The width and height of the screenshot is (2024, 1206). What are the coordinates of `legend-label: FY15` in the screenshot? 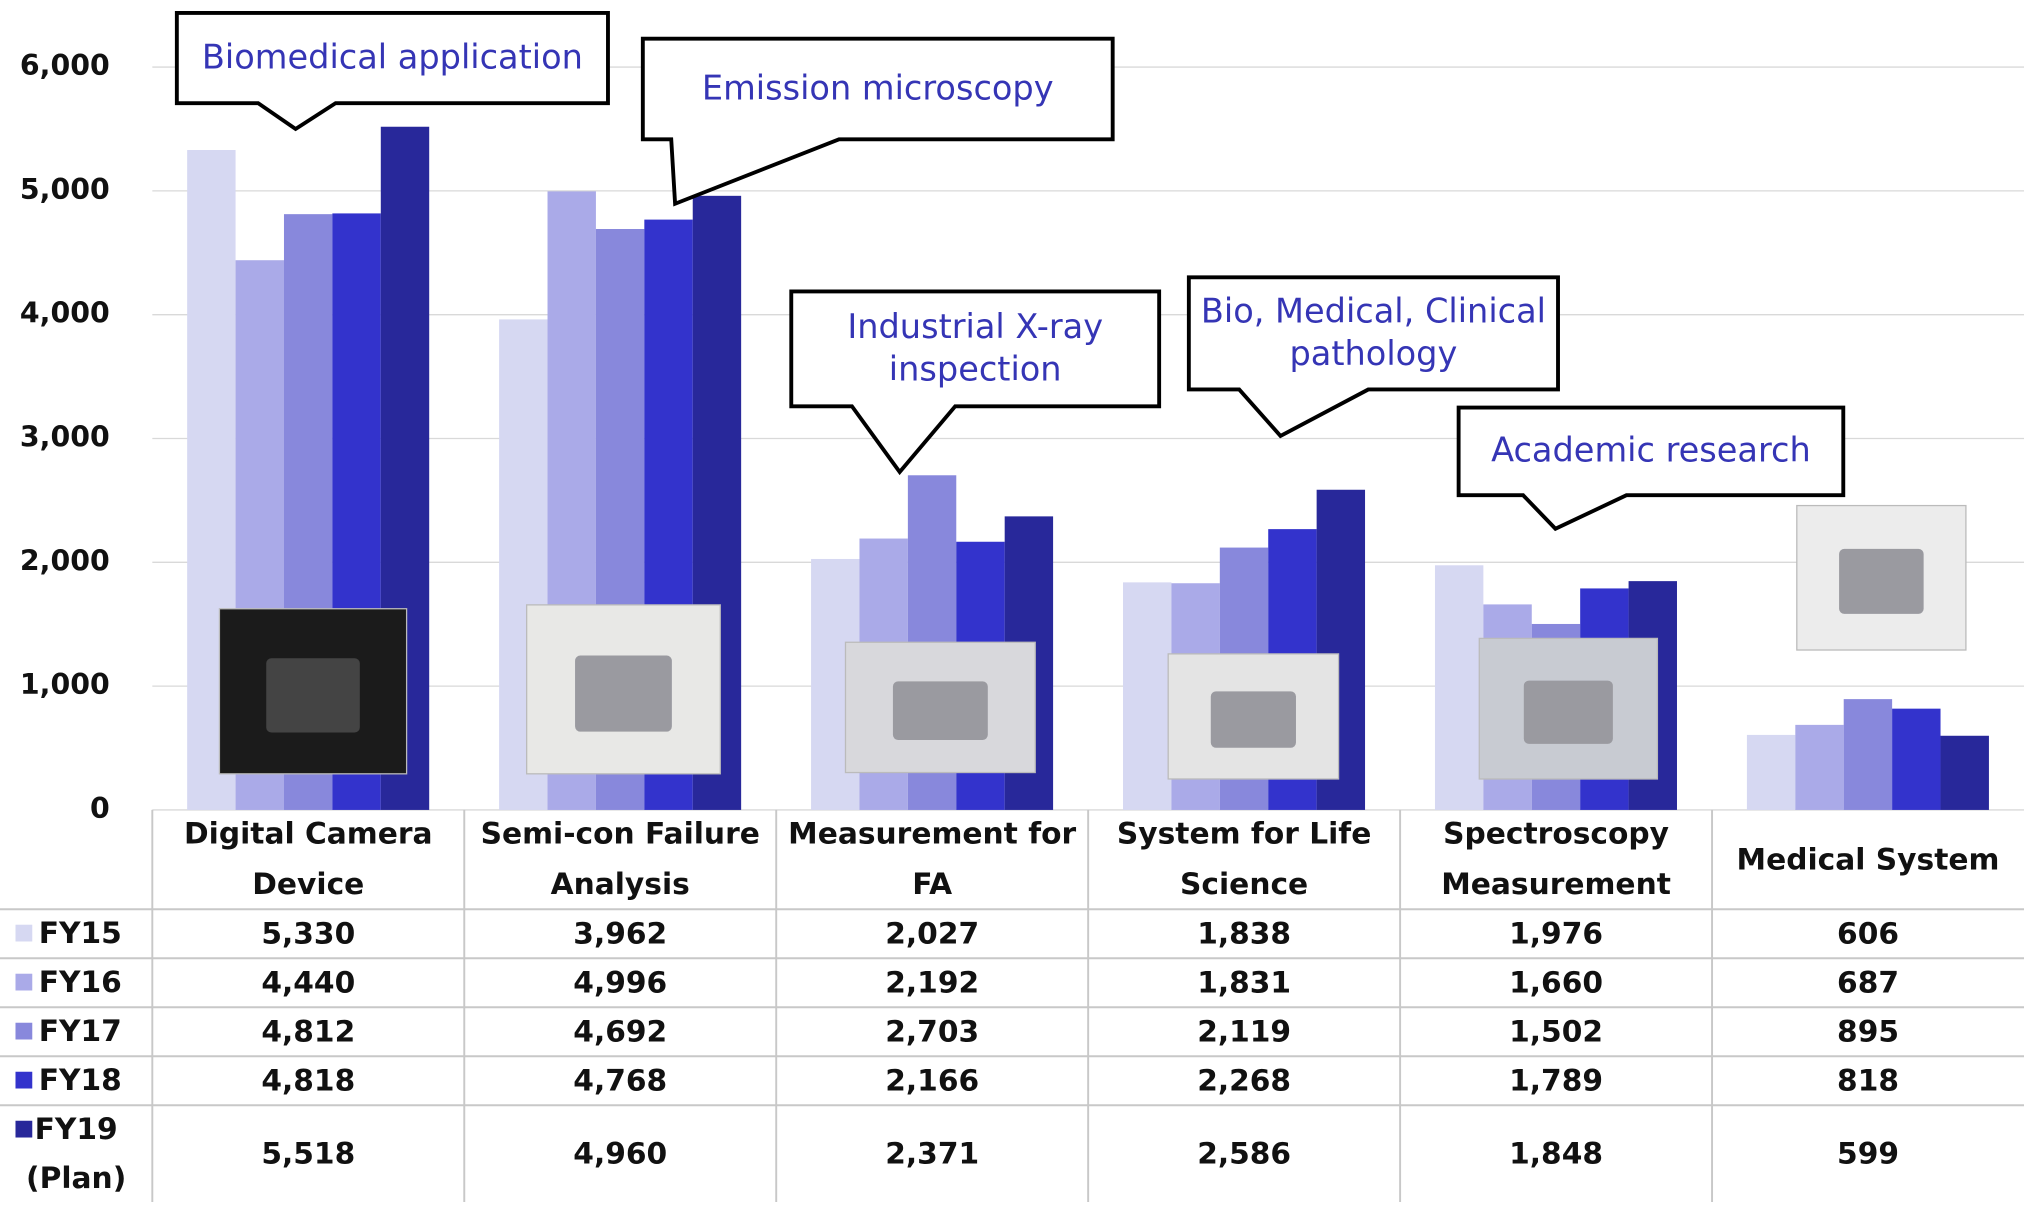 It's located at (80, 933).